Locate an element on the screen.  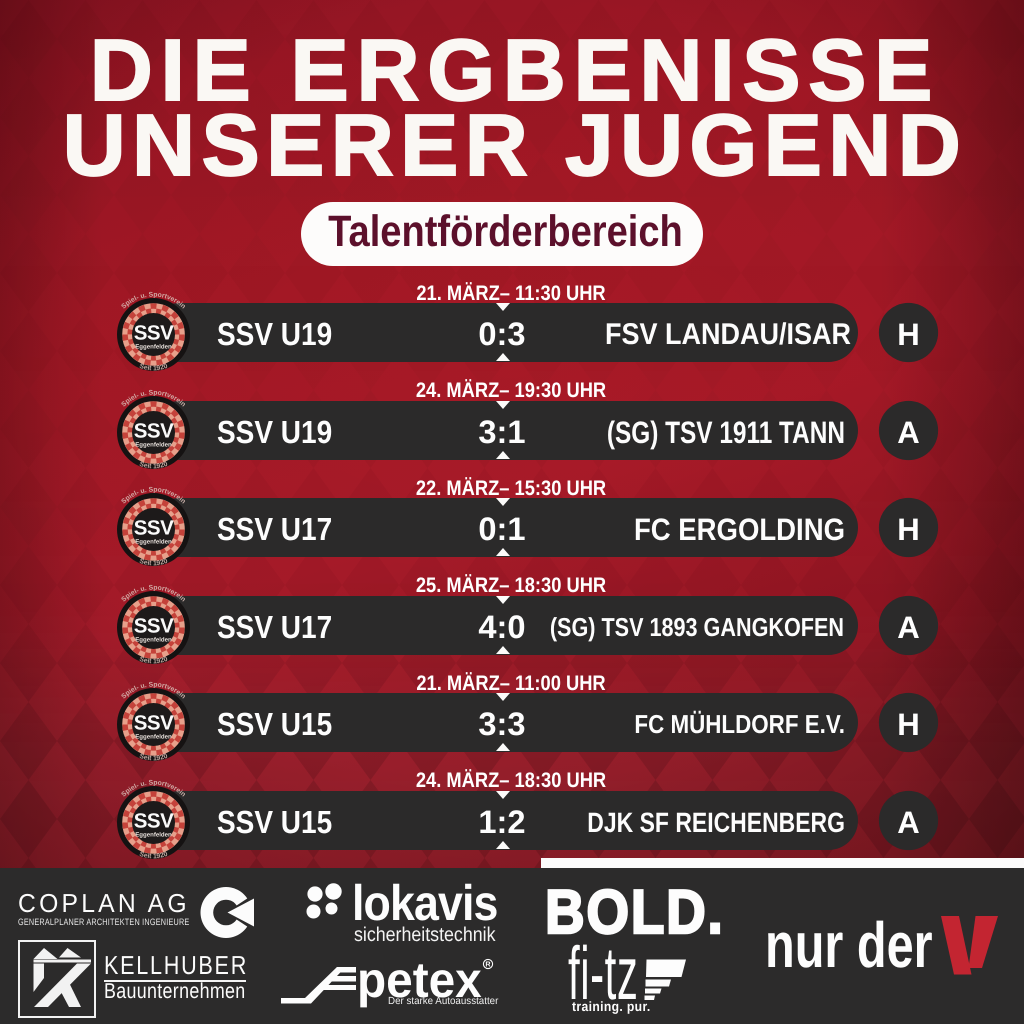
svg-text: R is located at coordinates (488, 964).